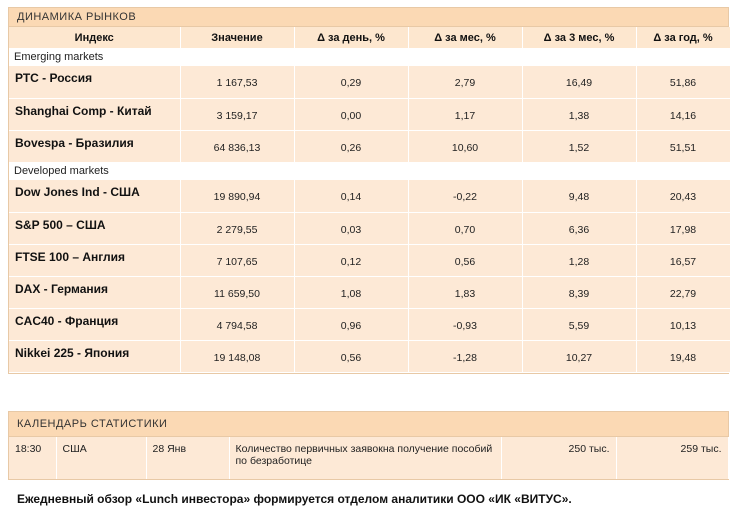 The image size is (736, 519). I want to click on index-name: Dow Jones Ind - США, so click(95, 196).